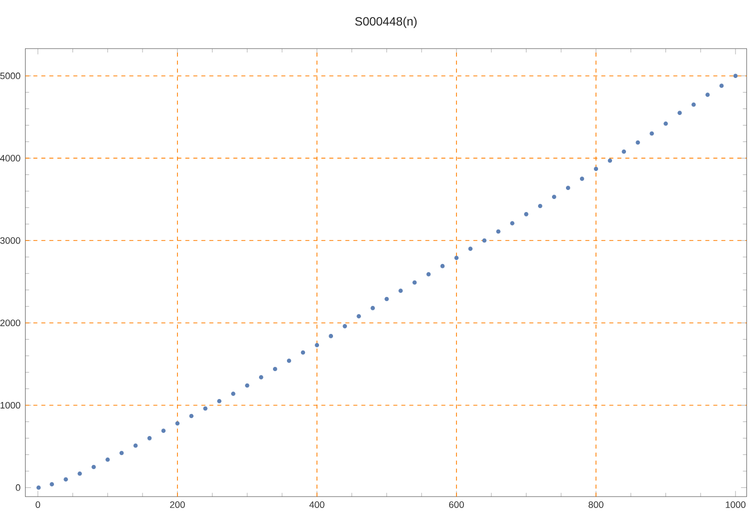  I want to click on y-tick-label: 4000, so click(10, 158).